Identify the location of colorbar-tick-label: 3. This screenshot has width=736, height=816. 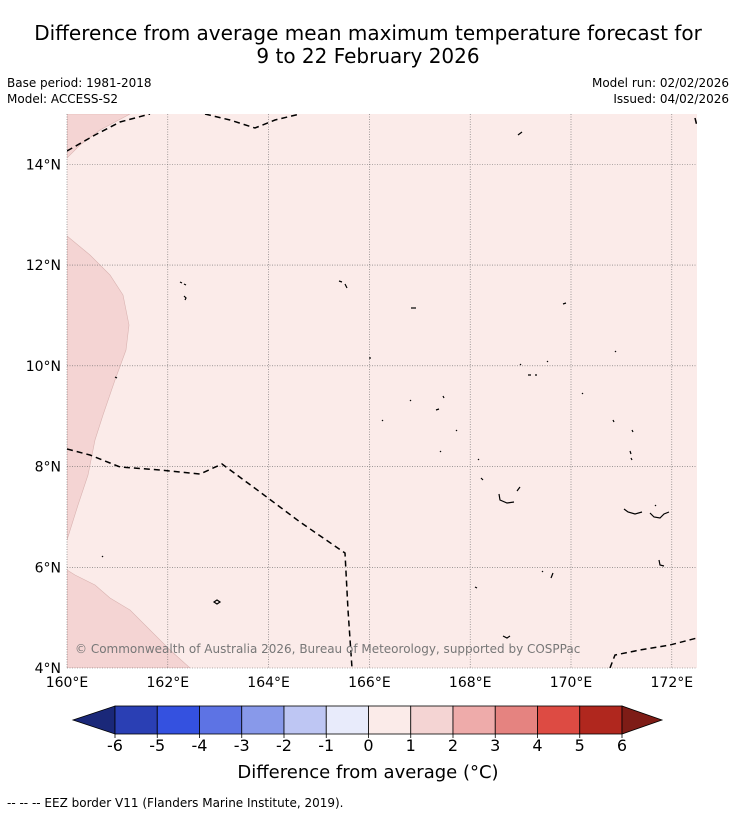
(495, 745).